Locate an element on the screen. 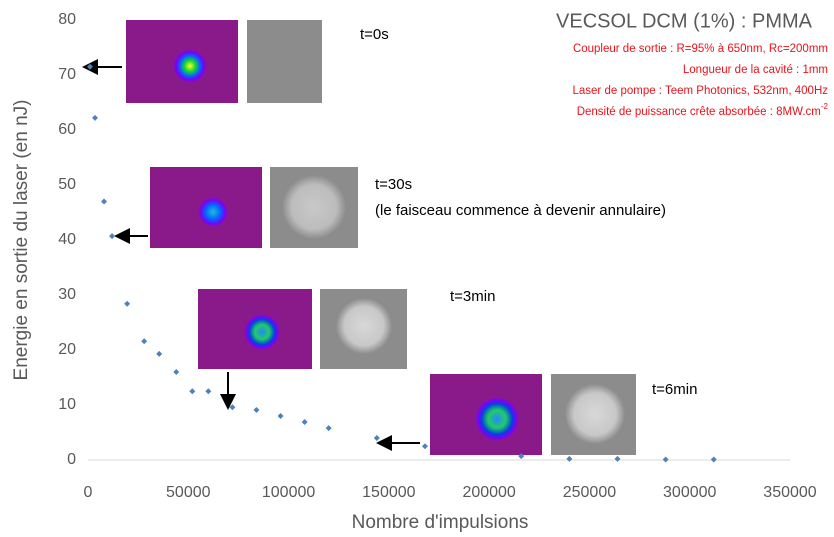  x-tick-label: 250000 is located at coordinates (589, 492).